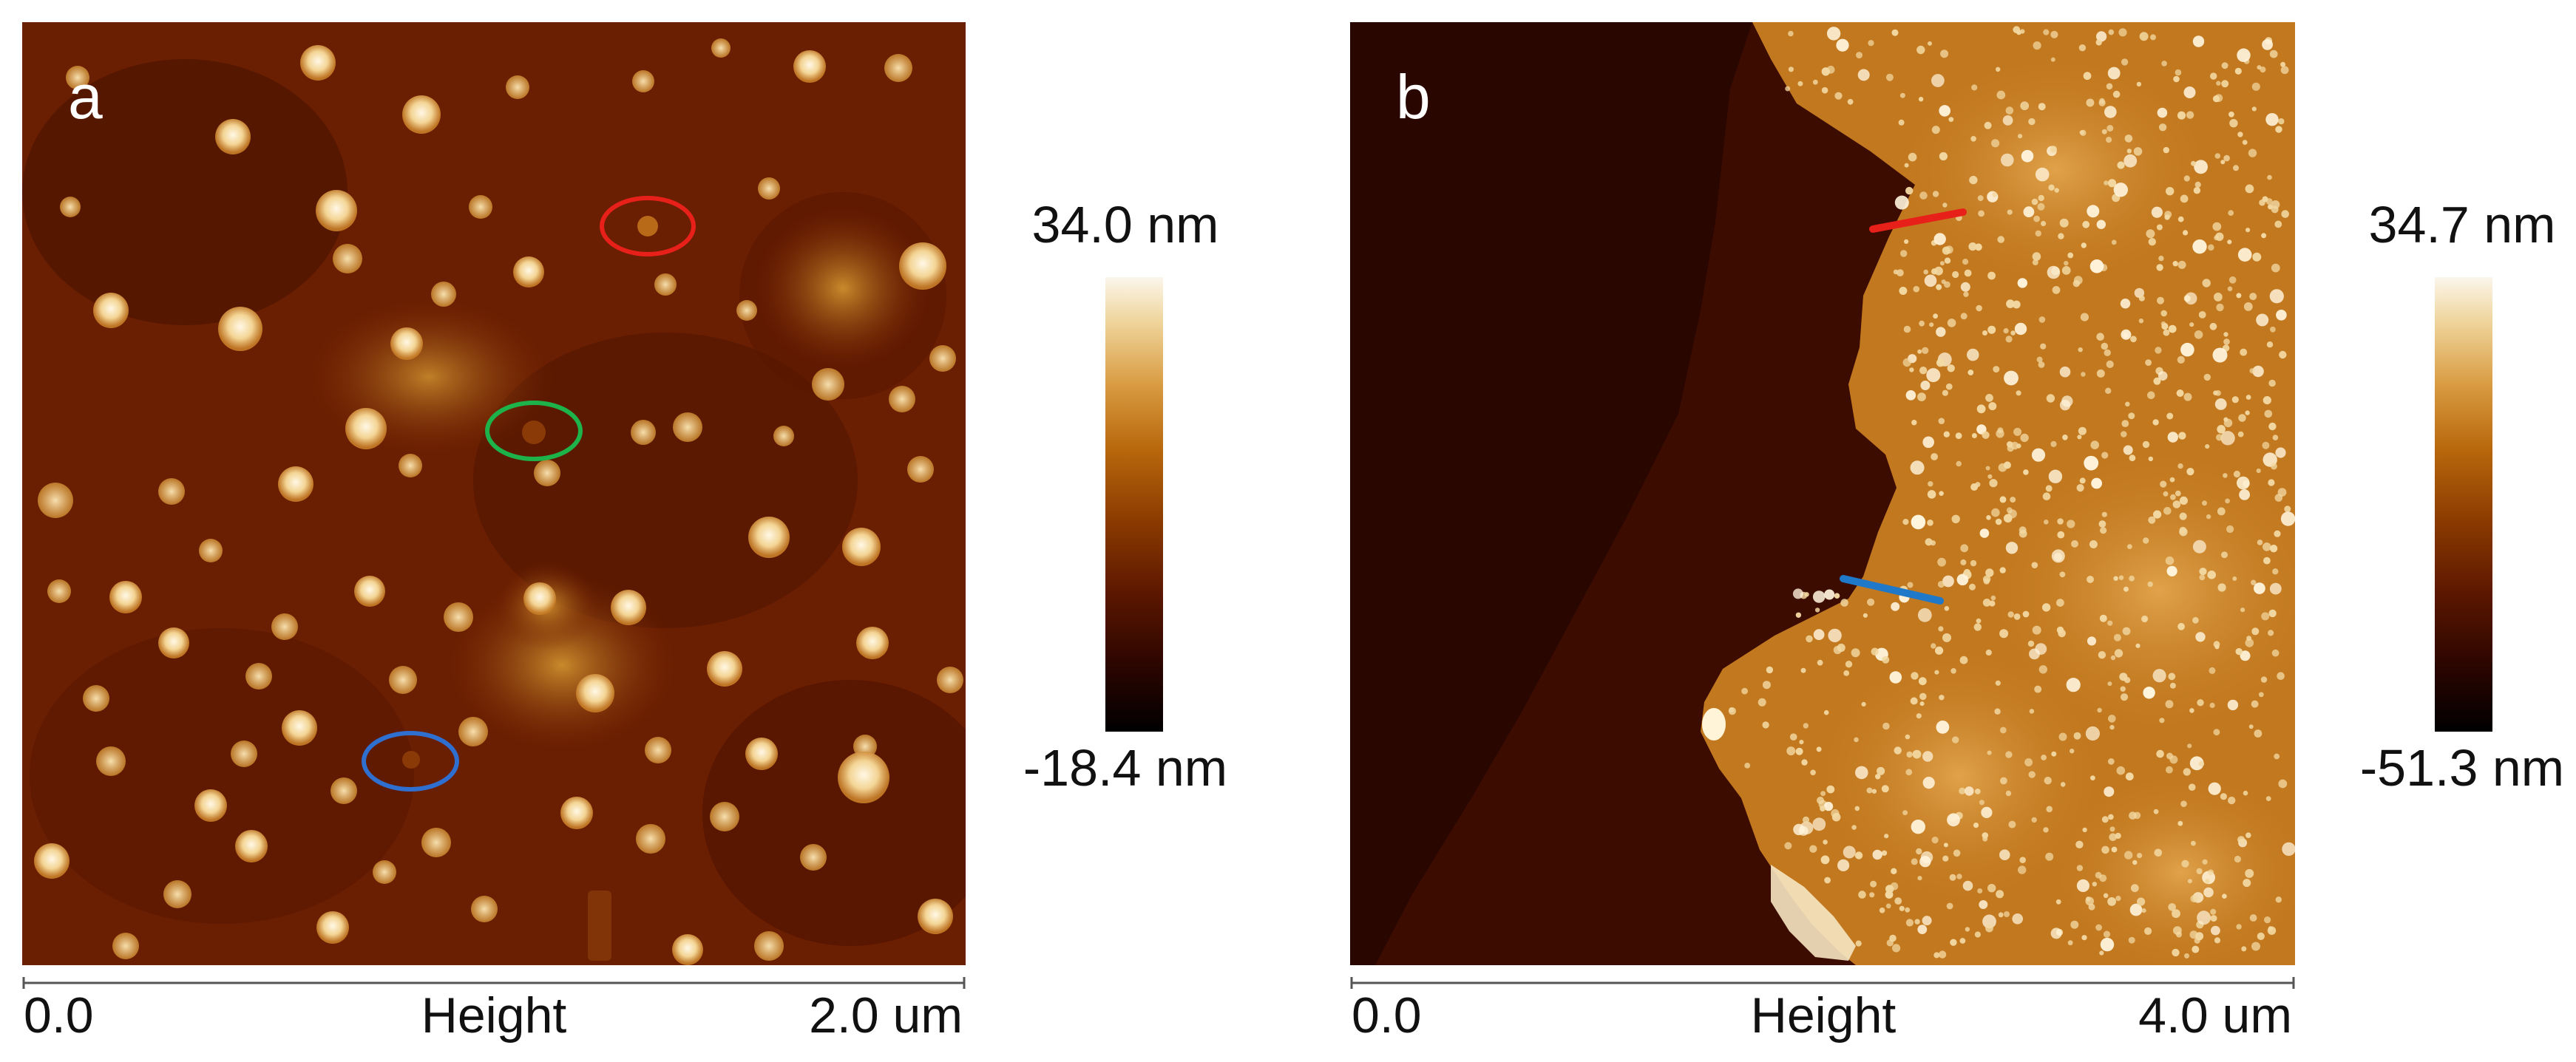 This screenshot has height=1062, width=2576. I want to click on marker-line-red, so click(1918, 220).